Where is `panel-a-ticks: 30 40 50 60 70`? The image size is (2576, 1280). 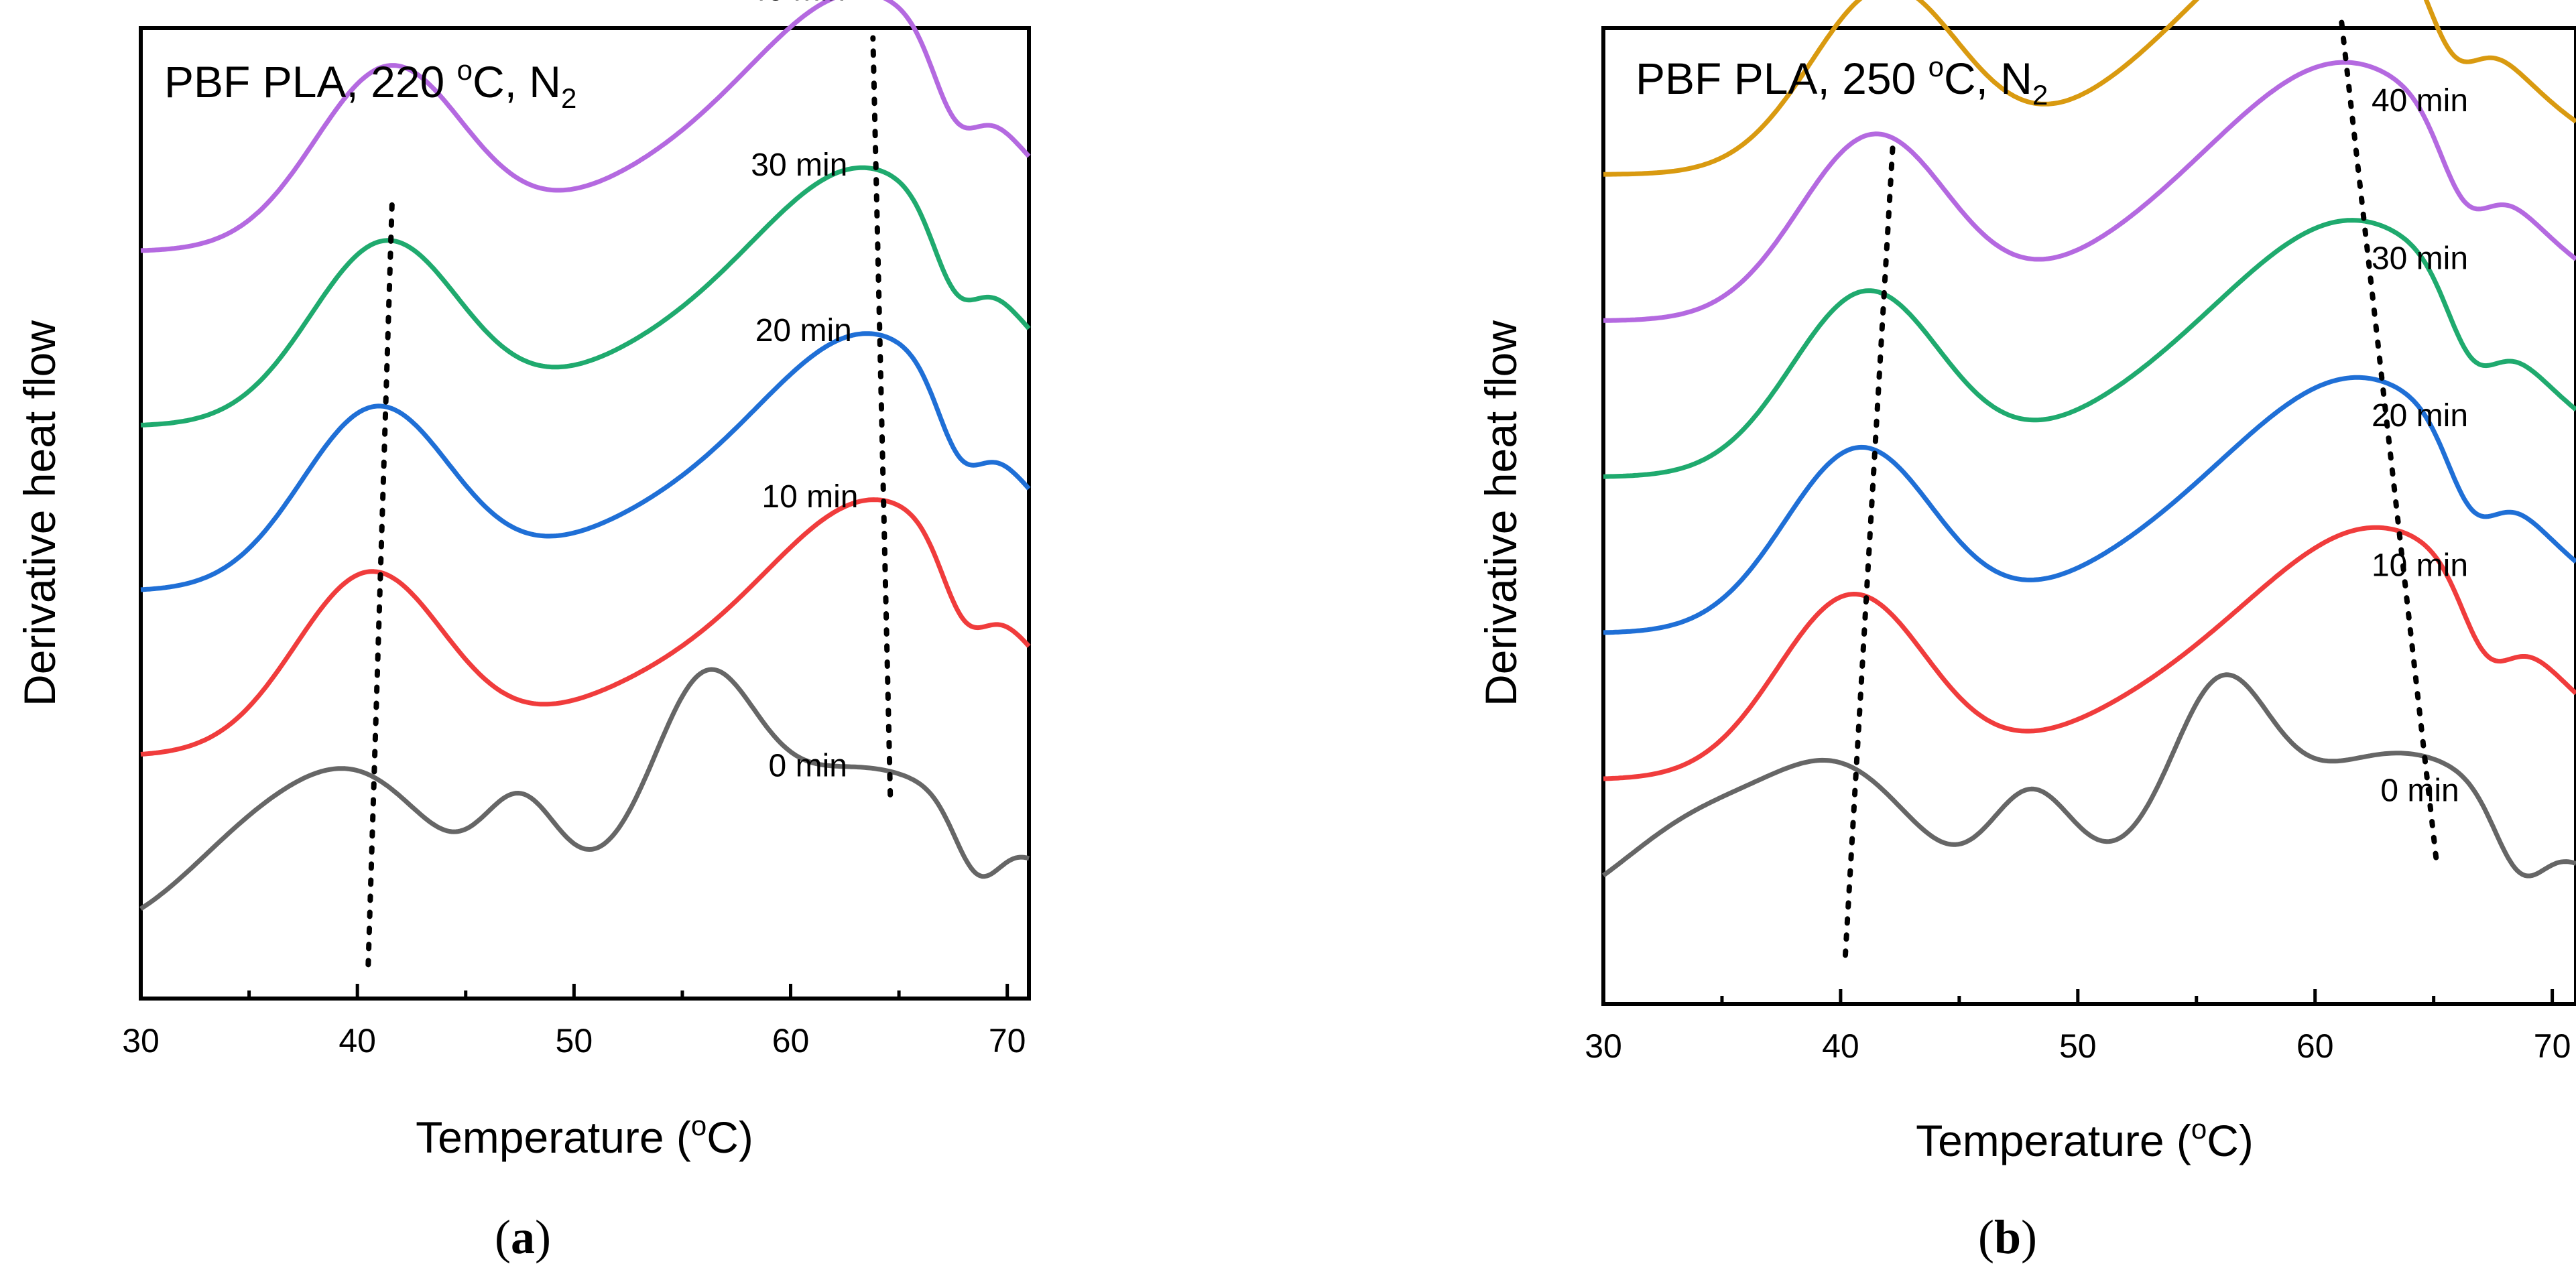 panel-a-ticks: 30 40 50 60 70 is located at coordinates (574, 1022).